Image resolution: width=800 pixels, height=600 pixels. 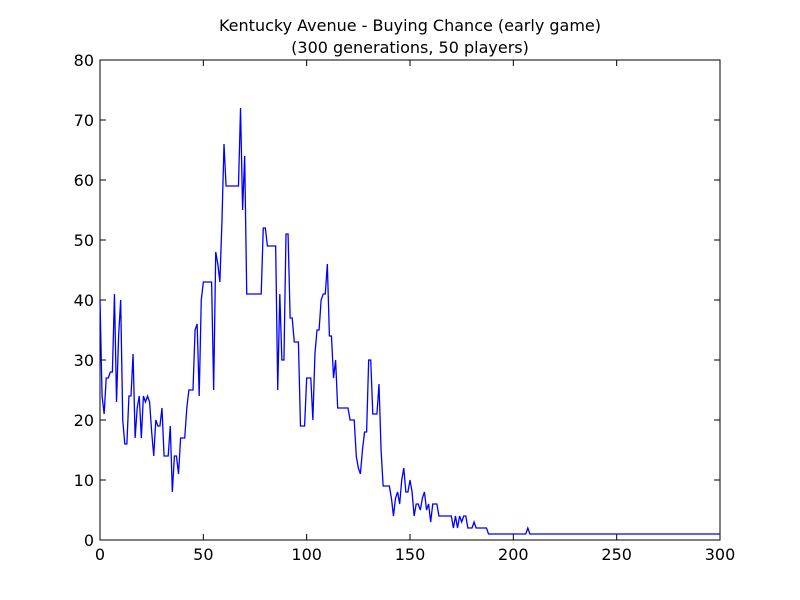 I want to click on chart-subtitle: (300 generations, 50 players), so click(x=410, y=47).